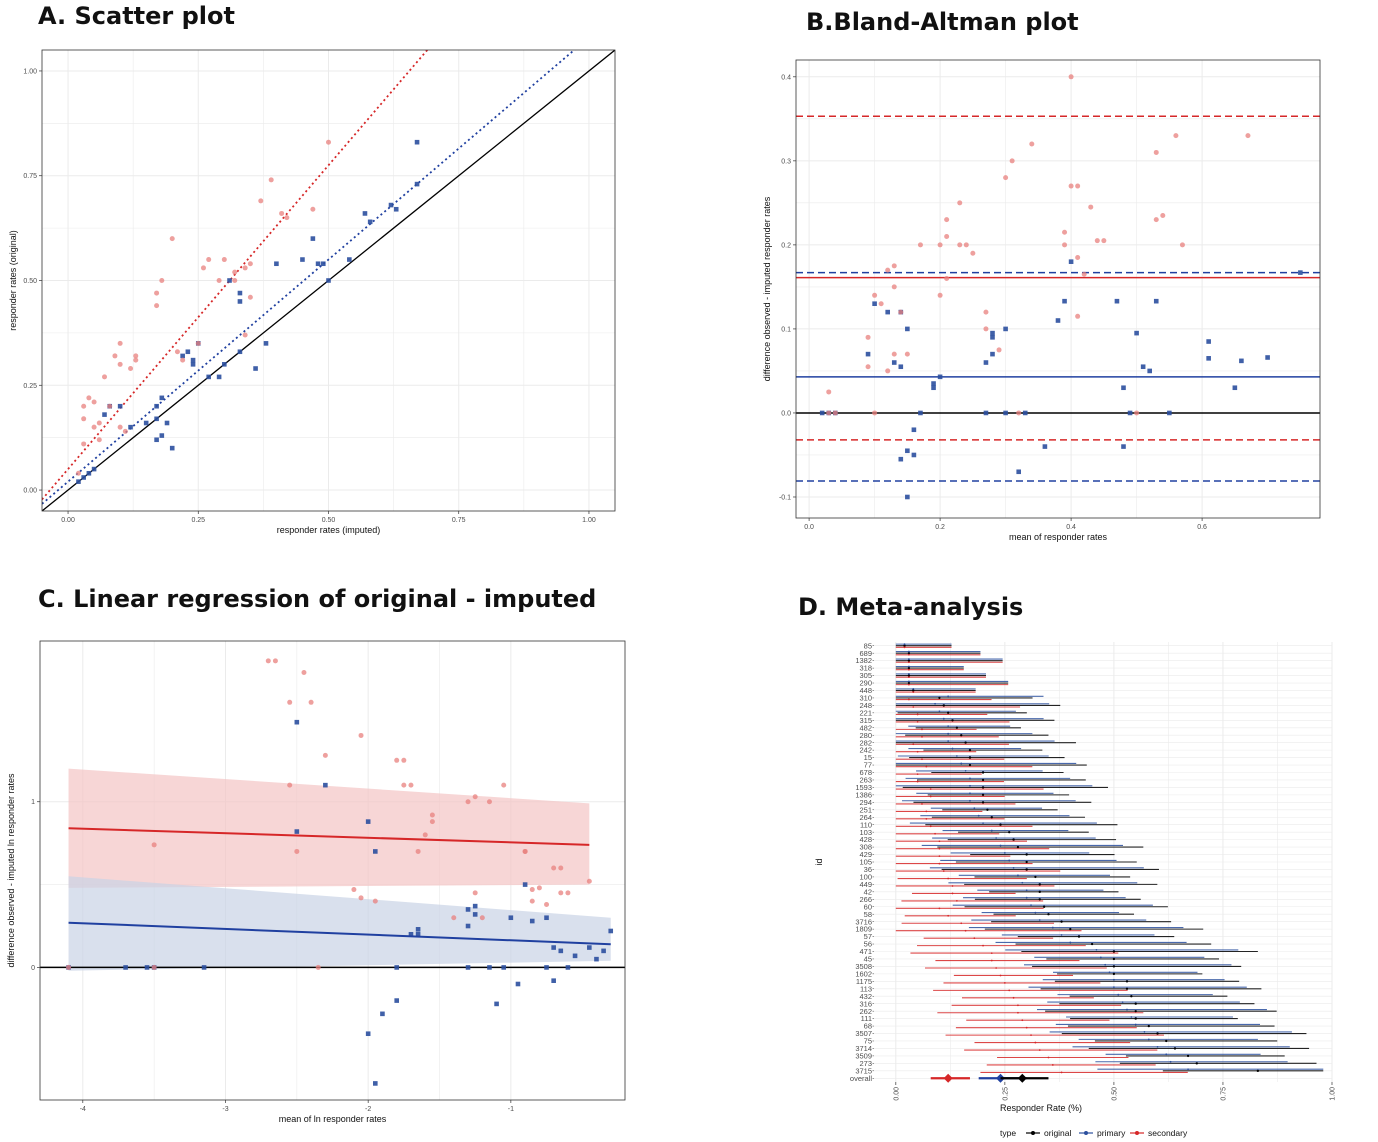  I want to click on study-id-label: 57, so click(868, 936).